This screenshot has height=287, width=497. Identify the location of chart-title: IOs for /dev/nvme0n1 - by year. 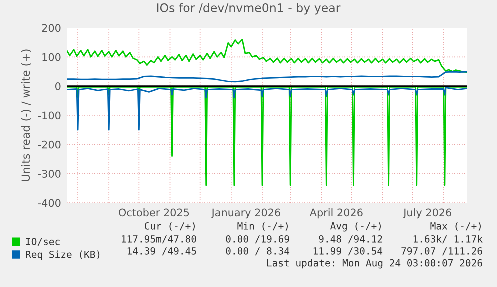
(249, 9).